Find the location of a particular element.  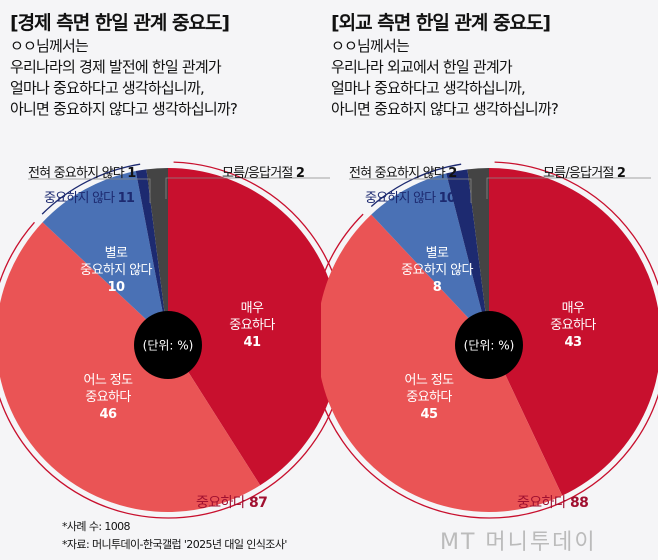

not-important-arc is located at coordinates (91, 189).